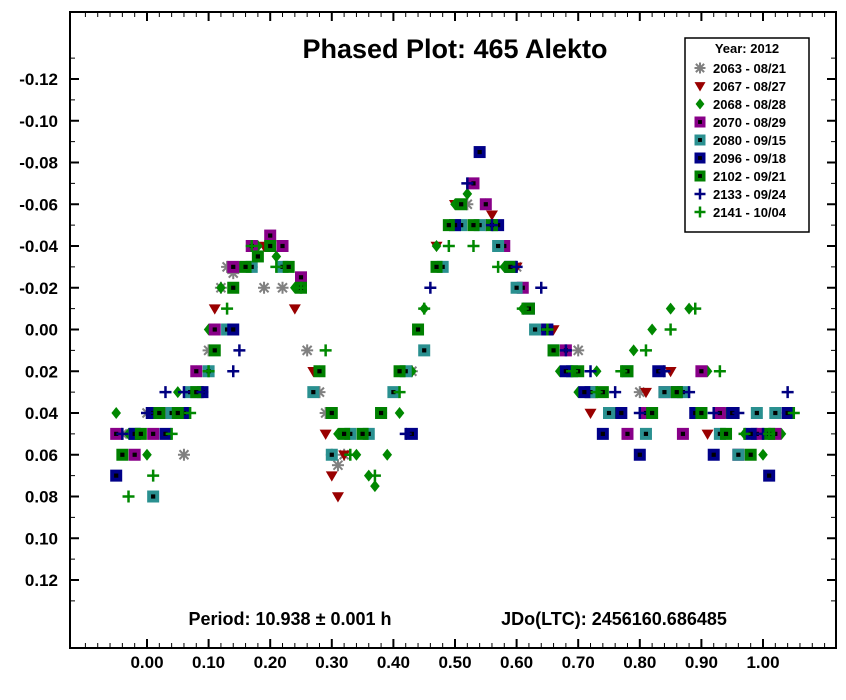 This screenshot has height=700, width=846. What do you see at coordinates (639, 662) in the screenshot?
I see `x-tick-label: 0.80` at bounding box center [639, 662].